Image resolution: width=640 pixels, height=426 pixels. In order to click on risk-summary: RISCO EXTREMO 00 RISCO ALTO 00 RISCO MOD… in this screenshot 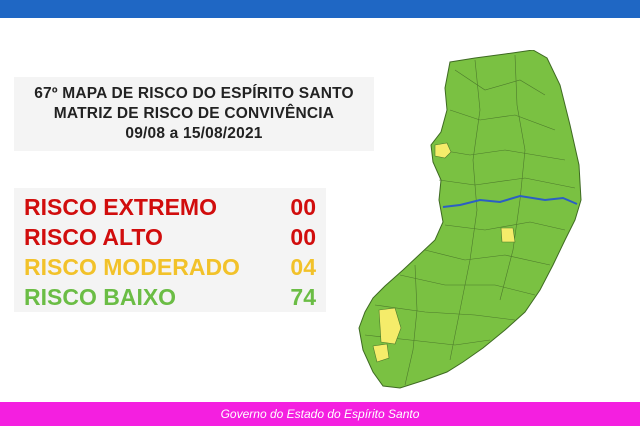, I will do `click(170, 250)`.